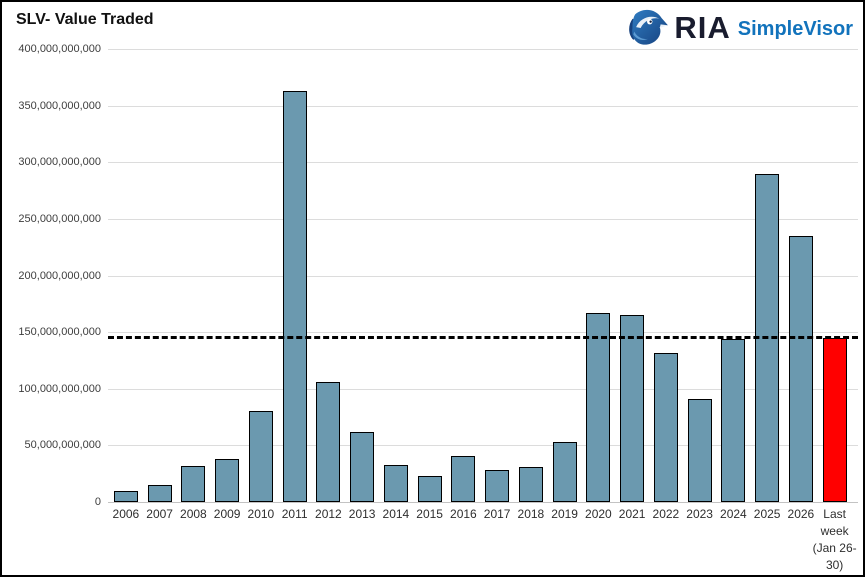  What do you see at coordinates (328, 514) in the screenshot?
I see `x-axis-tick-label: 2012` at bounding box center [328, 514].